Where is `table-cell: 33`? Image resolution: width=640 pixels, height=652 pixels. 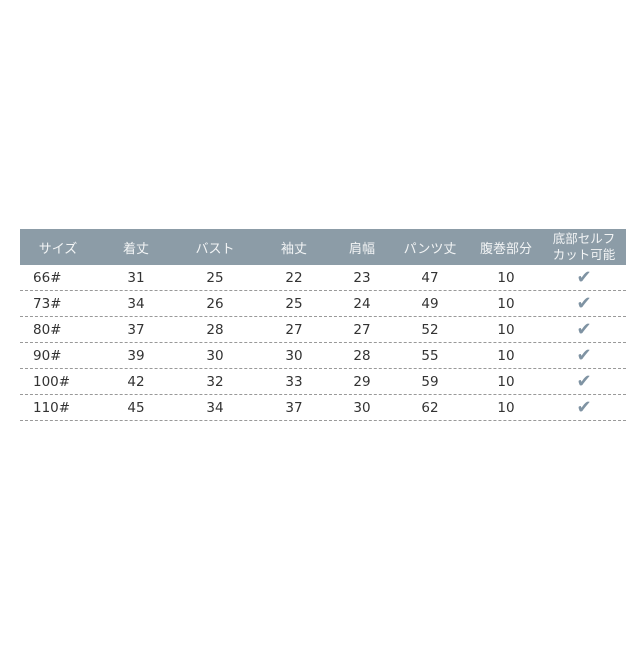 table-cell: 33 is located at coordinates (294, 381).